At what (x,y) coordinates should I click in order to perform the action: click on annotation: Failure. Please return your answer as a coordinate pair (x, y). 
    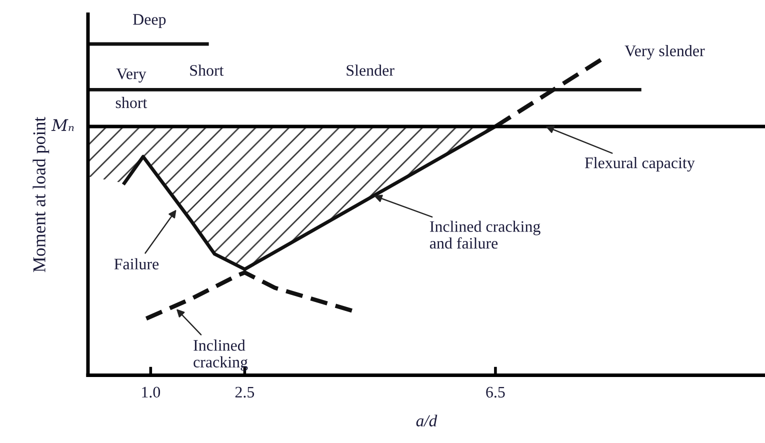
    Looking at the image, I should click on (136, 264).